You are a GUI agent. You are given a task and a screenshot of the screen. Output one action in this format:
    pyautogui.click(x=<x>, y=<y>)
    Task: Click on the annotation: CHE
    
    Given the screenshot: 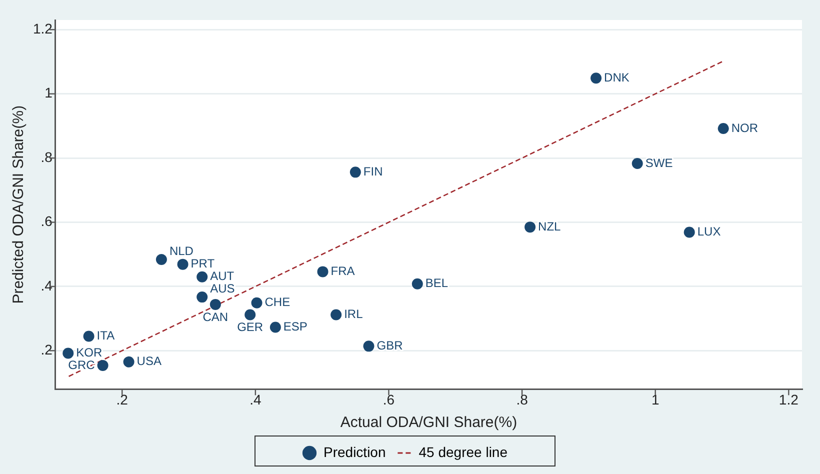 What is the action you would take?
    pyautogui.click(x=277, y=302)
    